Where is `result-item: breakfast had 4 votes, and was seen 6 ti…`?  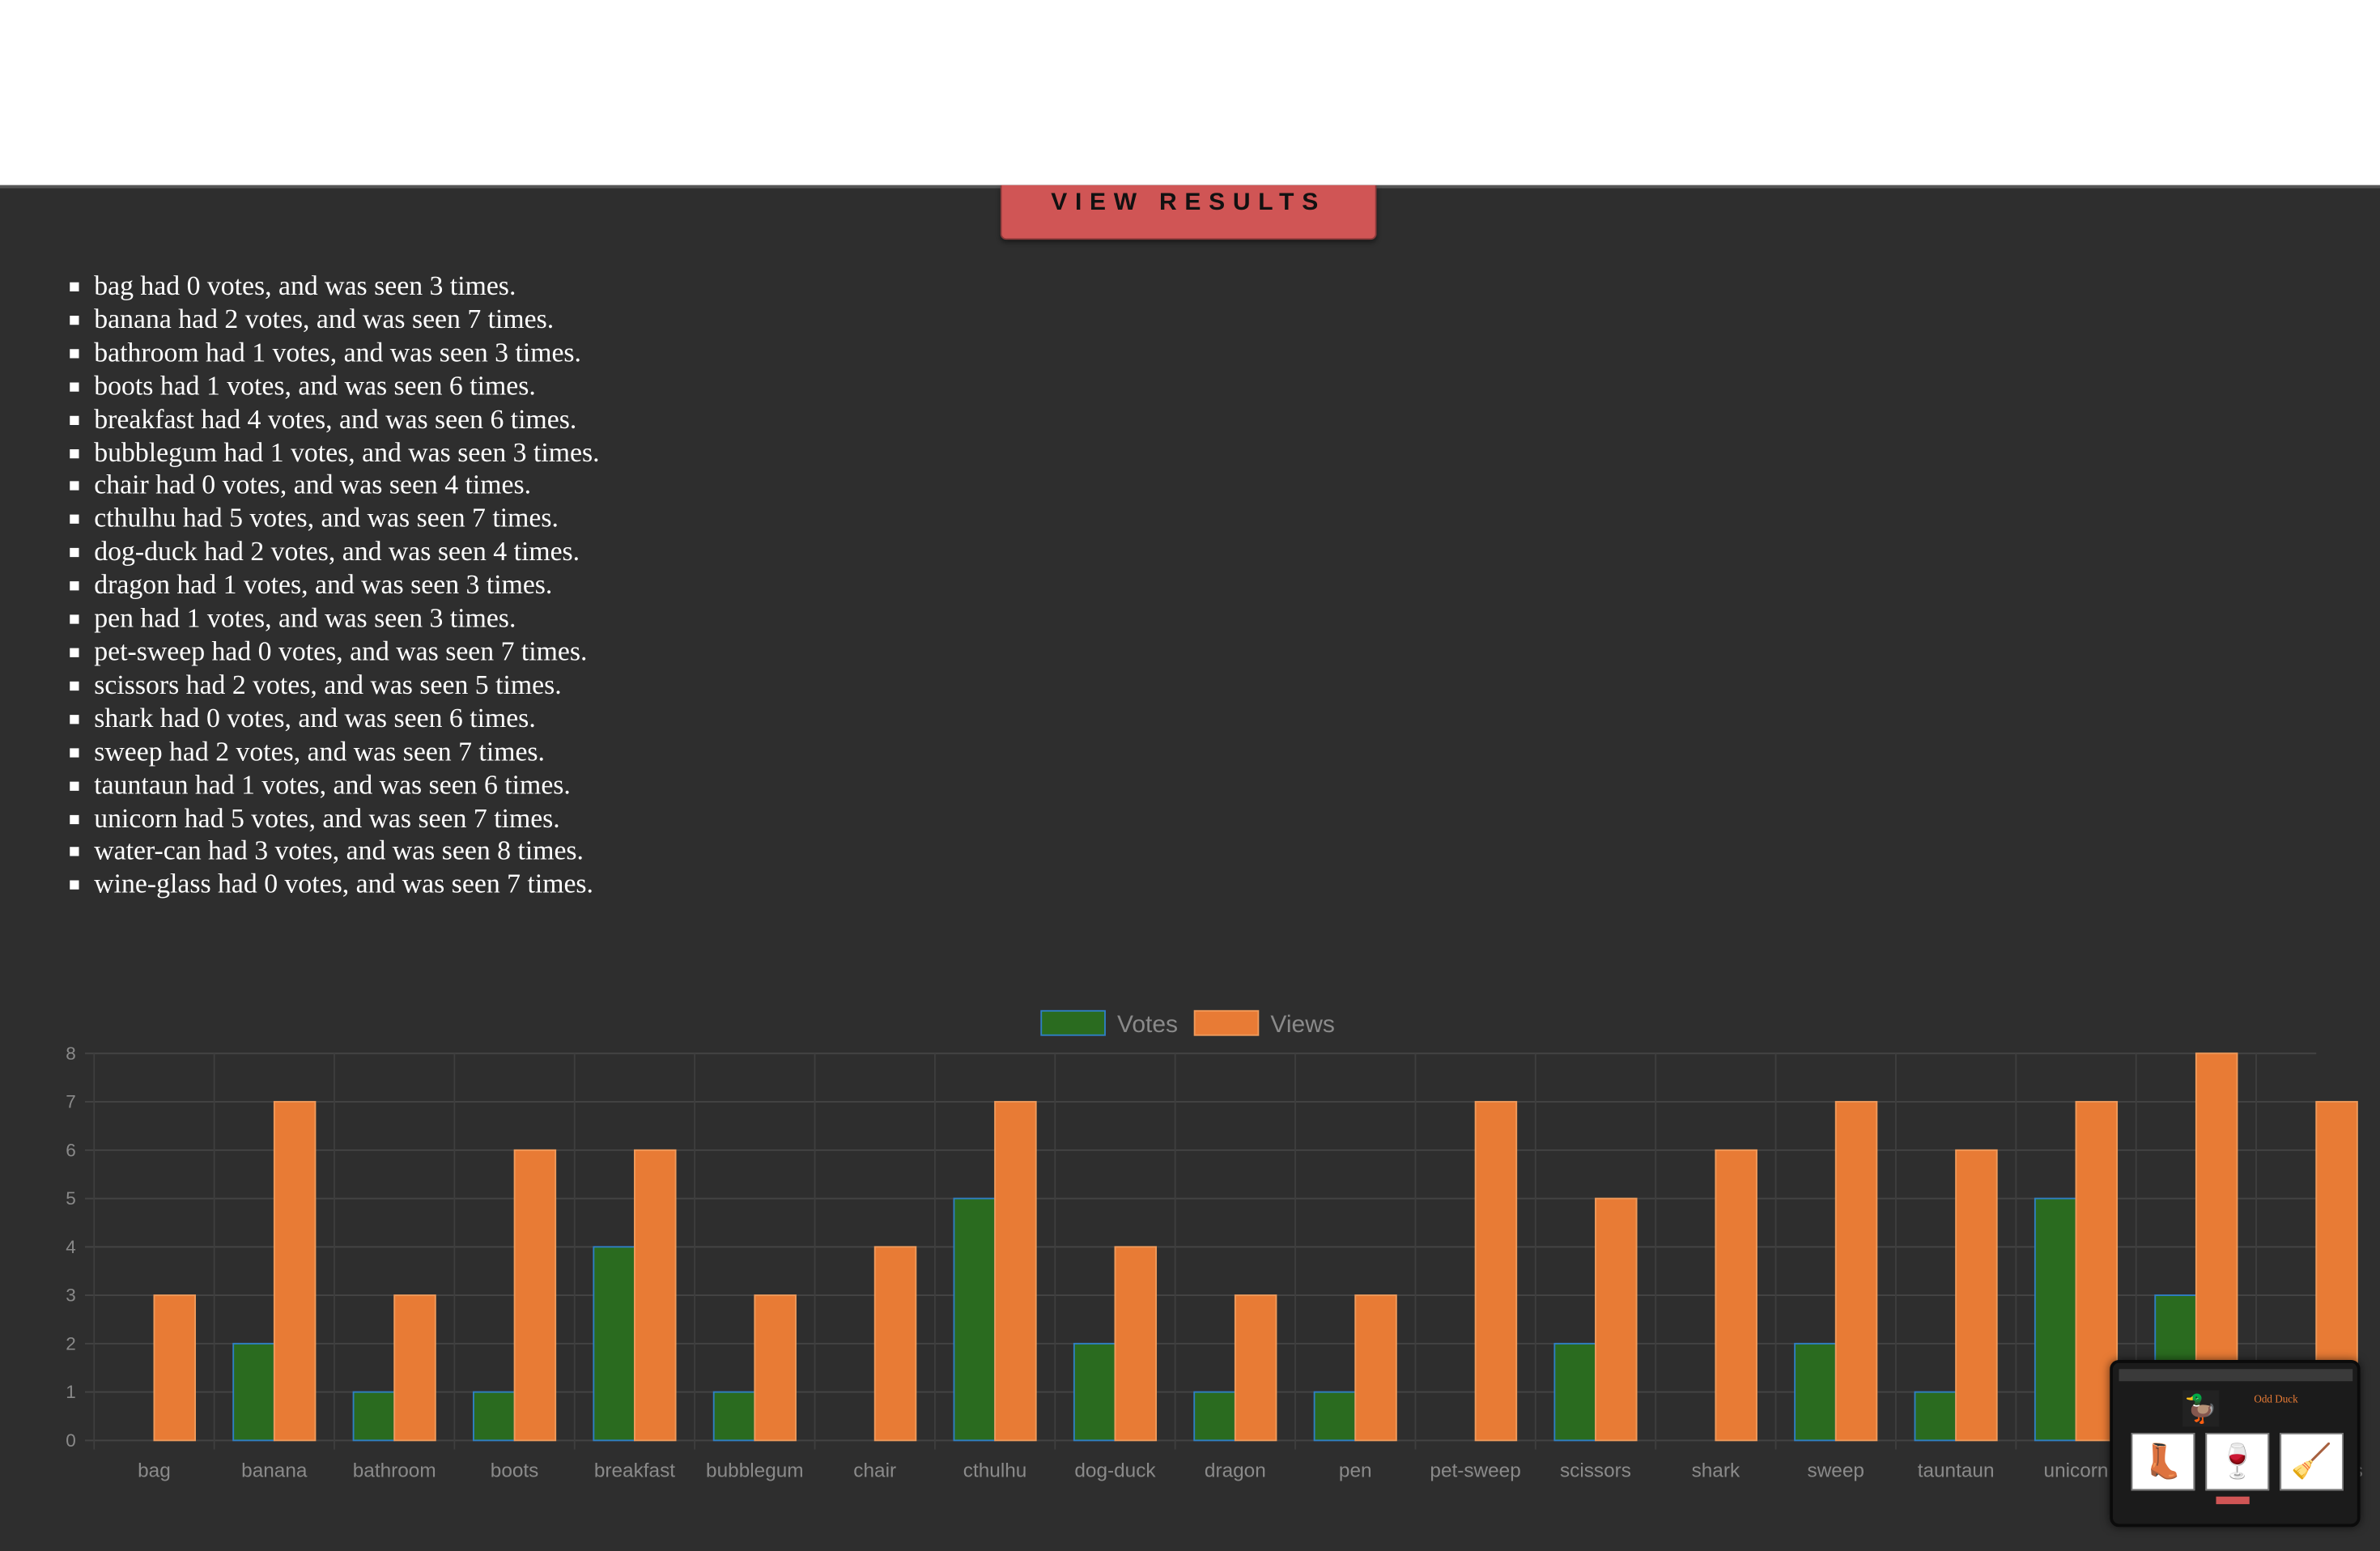 result-item: breakfast had 4 votes, and was seen 6 ti… is located at coordinates (335, 420).